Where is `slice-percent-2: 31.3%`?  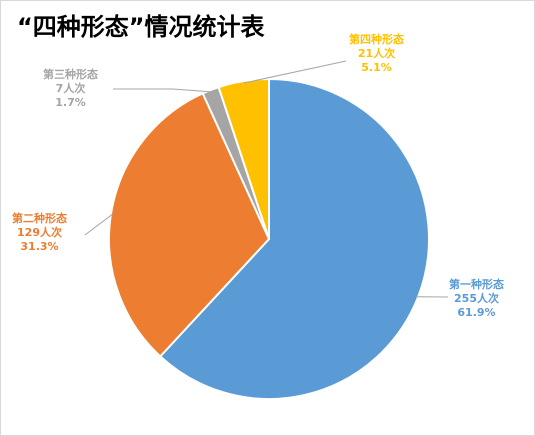
slice-percent-2: 31.3% is located at coordinates (39, 246).